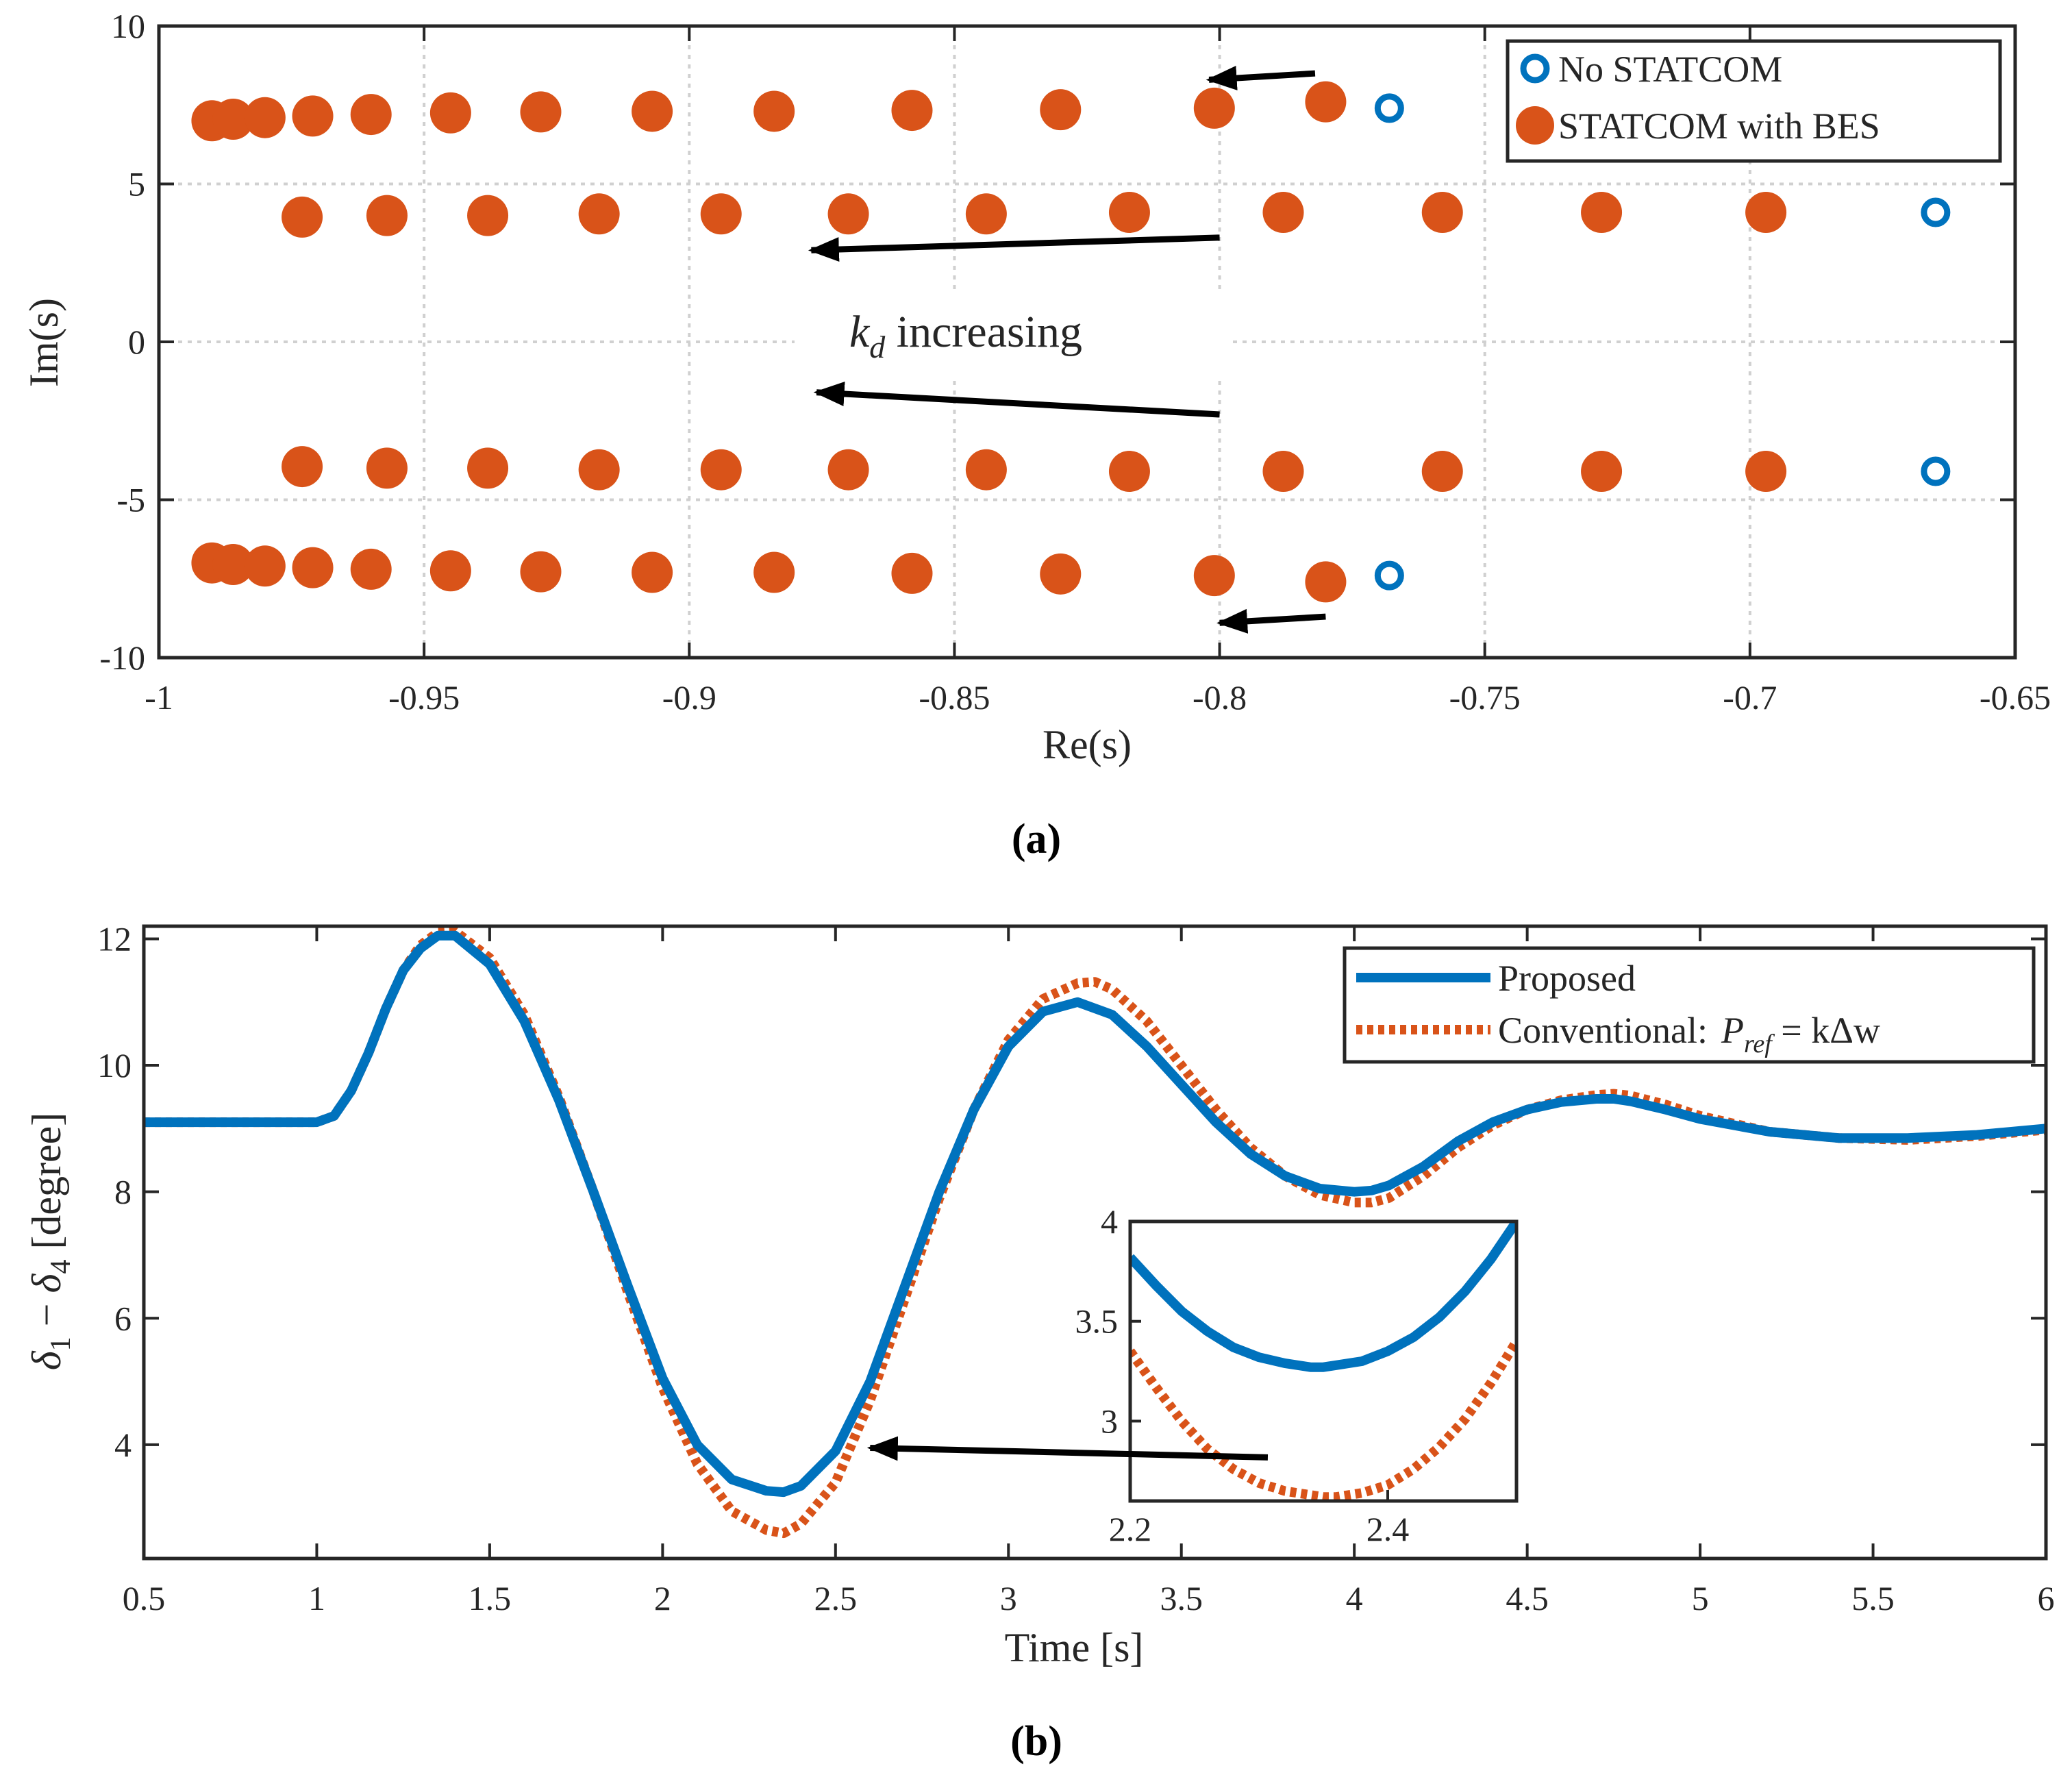 This screenshot has width=2072, height=1775. I want to click on y-label-b-unit: [degree], so click(47, 1186).